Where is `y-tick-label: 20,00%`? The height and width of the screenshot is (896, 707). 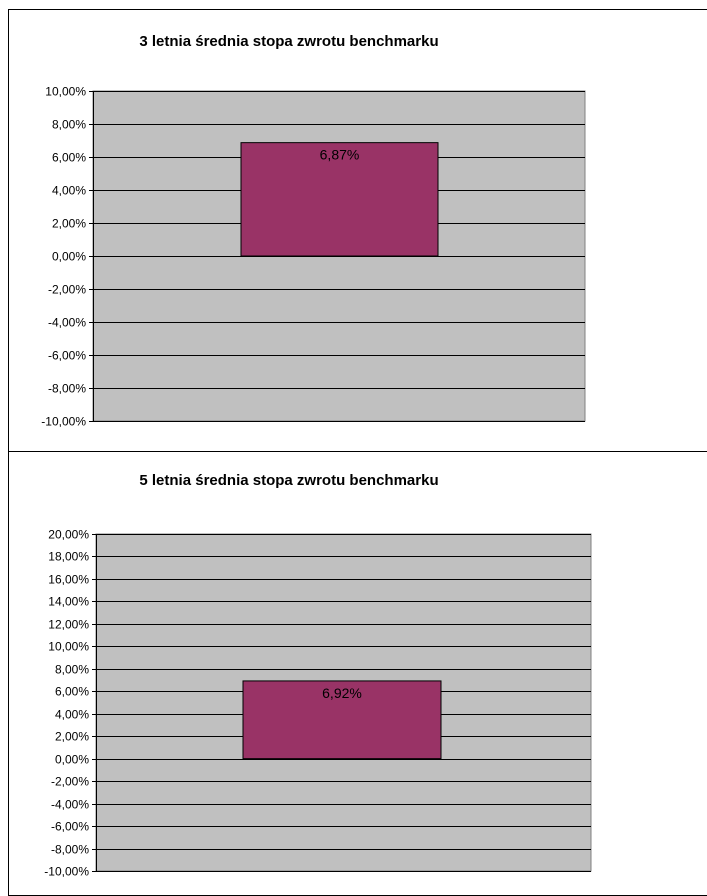
y-tick-label: 20,00% is located at coordinates (68, 535).